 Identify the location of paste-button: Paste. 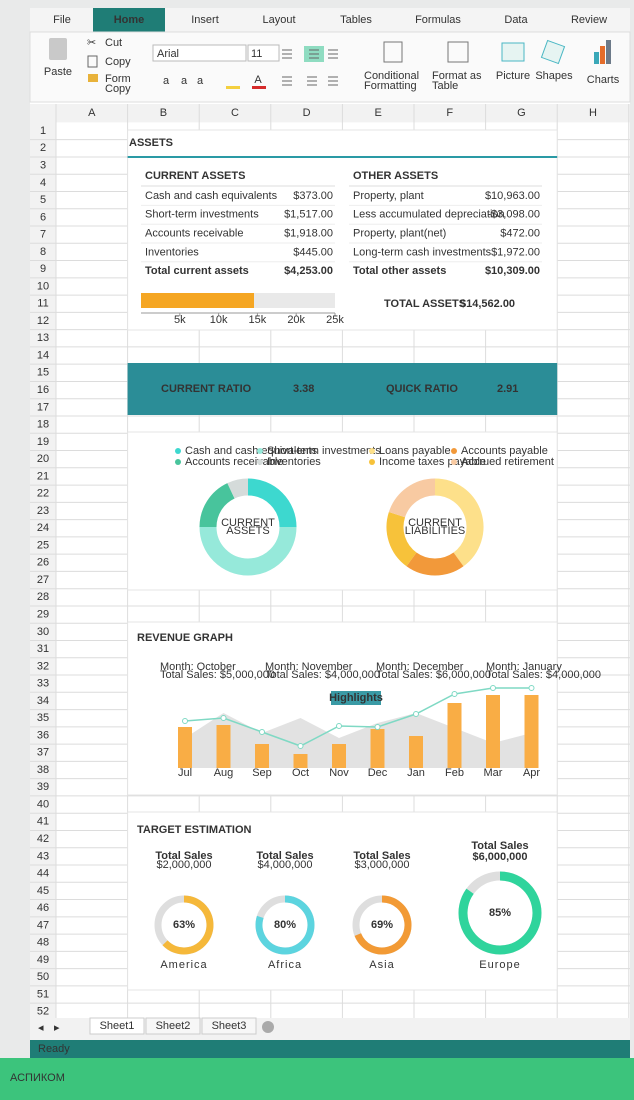
(58, 72).